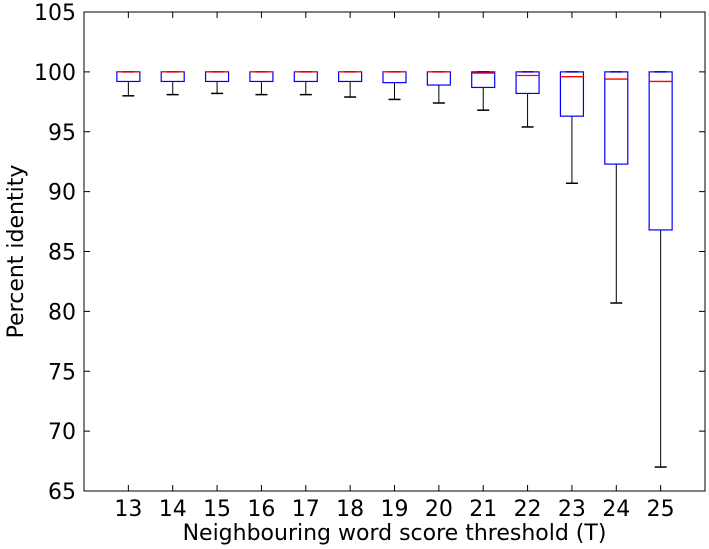 Image resolution: width=709 pixels, height=549 pixels. Describe the element at coordinates (572, 509) in the screenshot. I see `x-tick-label: 23` at that location.